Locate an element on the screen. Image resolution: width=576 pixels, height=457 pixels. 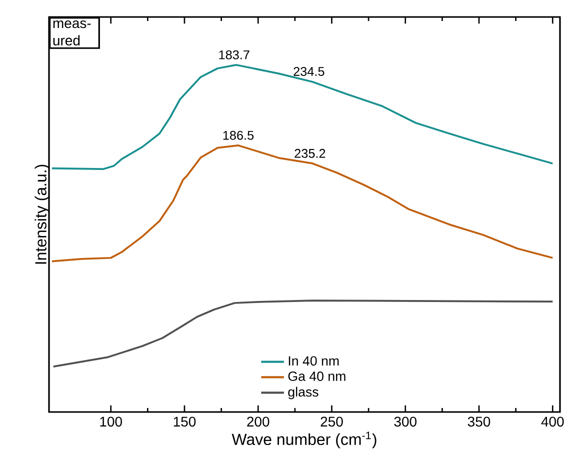
x-tick-label: 150 is located at coordinates (185, 421).